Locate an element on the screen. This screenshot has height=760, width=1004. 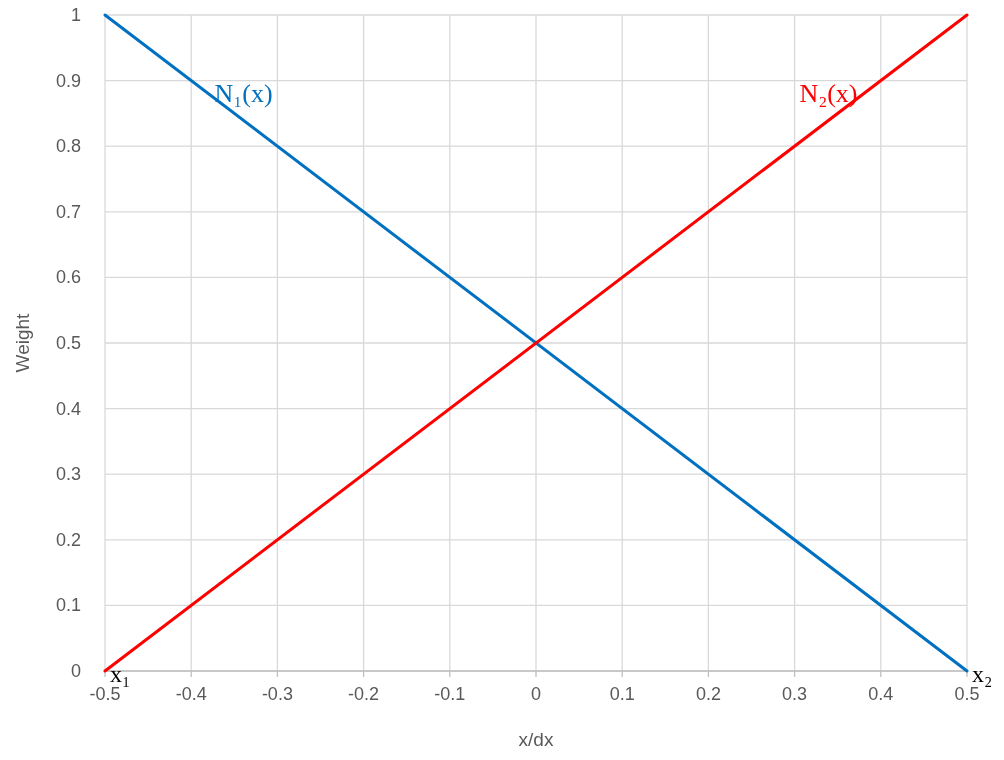
x-tick-label: -0.1 is located at coordinates (450, 694).